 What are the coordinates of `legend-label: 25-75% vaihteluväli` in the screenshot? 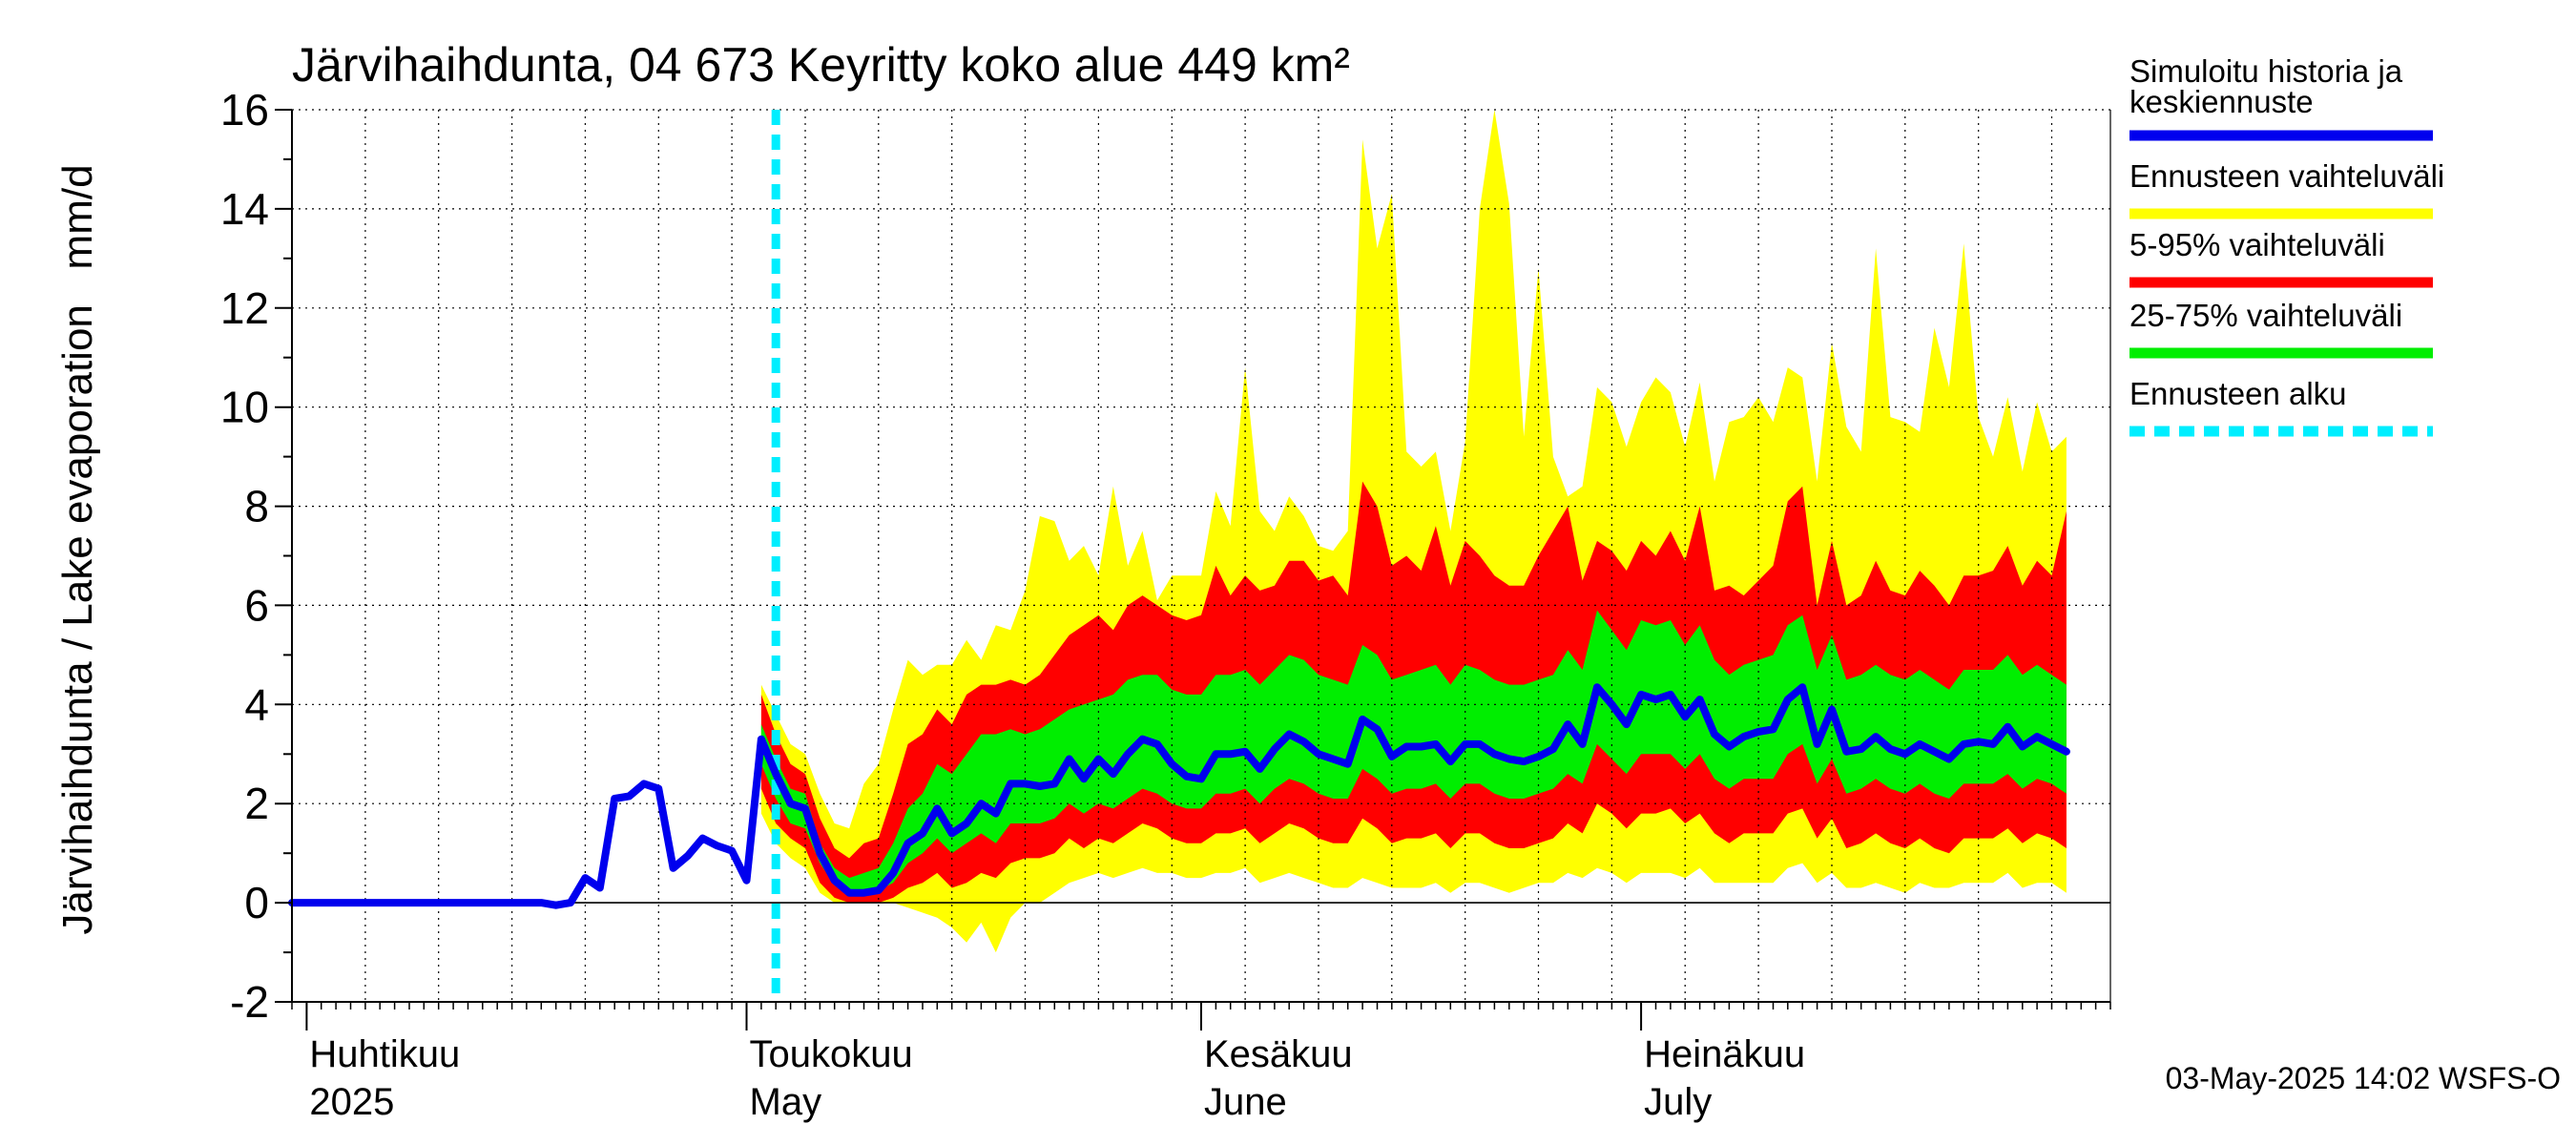 It's located at (2265, 315).